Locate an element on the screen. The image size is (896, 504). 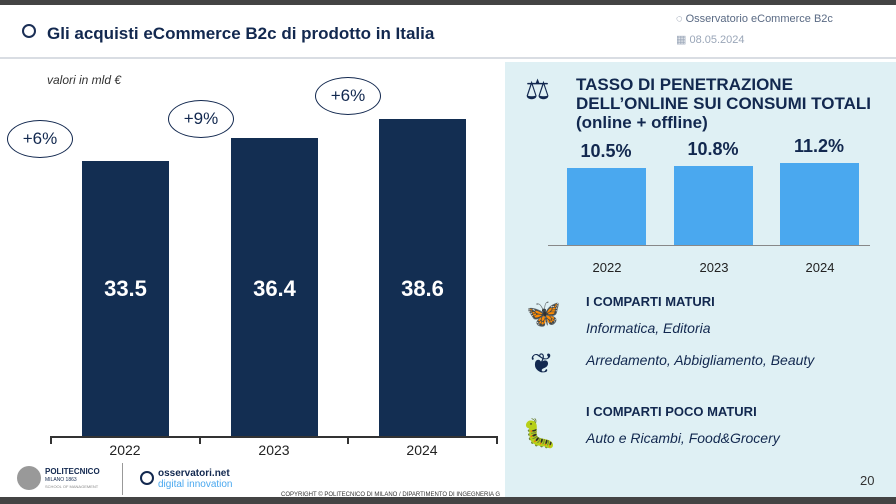
politecnico-seal-icon is located at coordinates (29, 478).